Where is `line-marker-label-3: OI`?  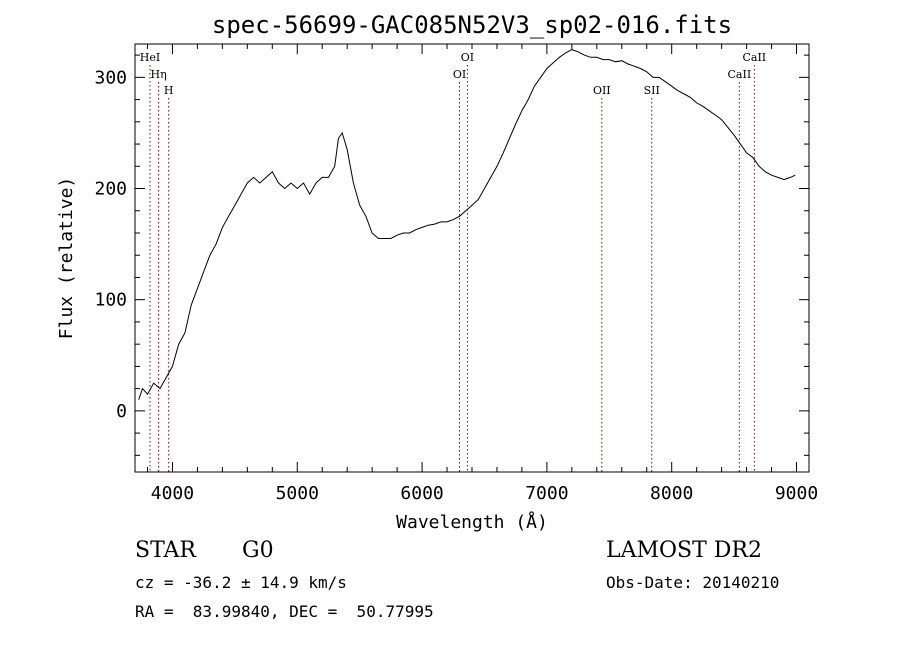
line-marker-label-3: OI is located at coordinates (459, 74).